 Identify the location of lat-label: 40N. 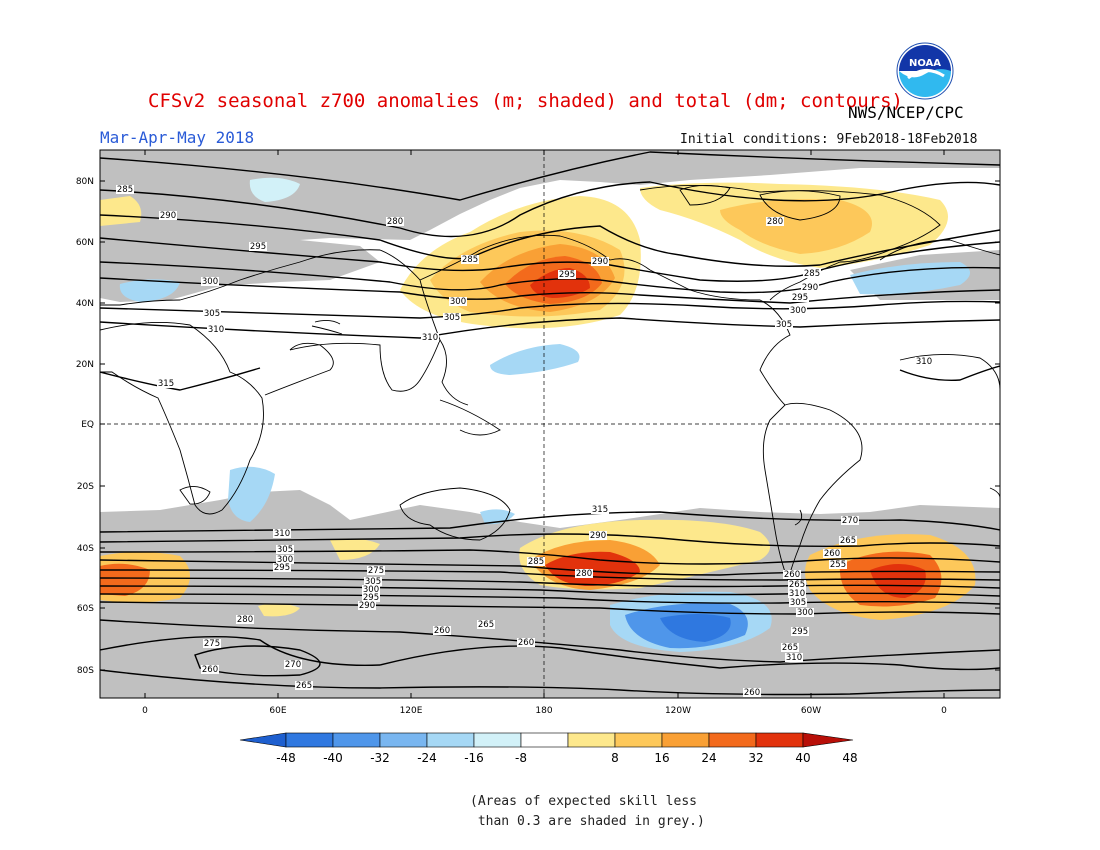
(85, 304).